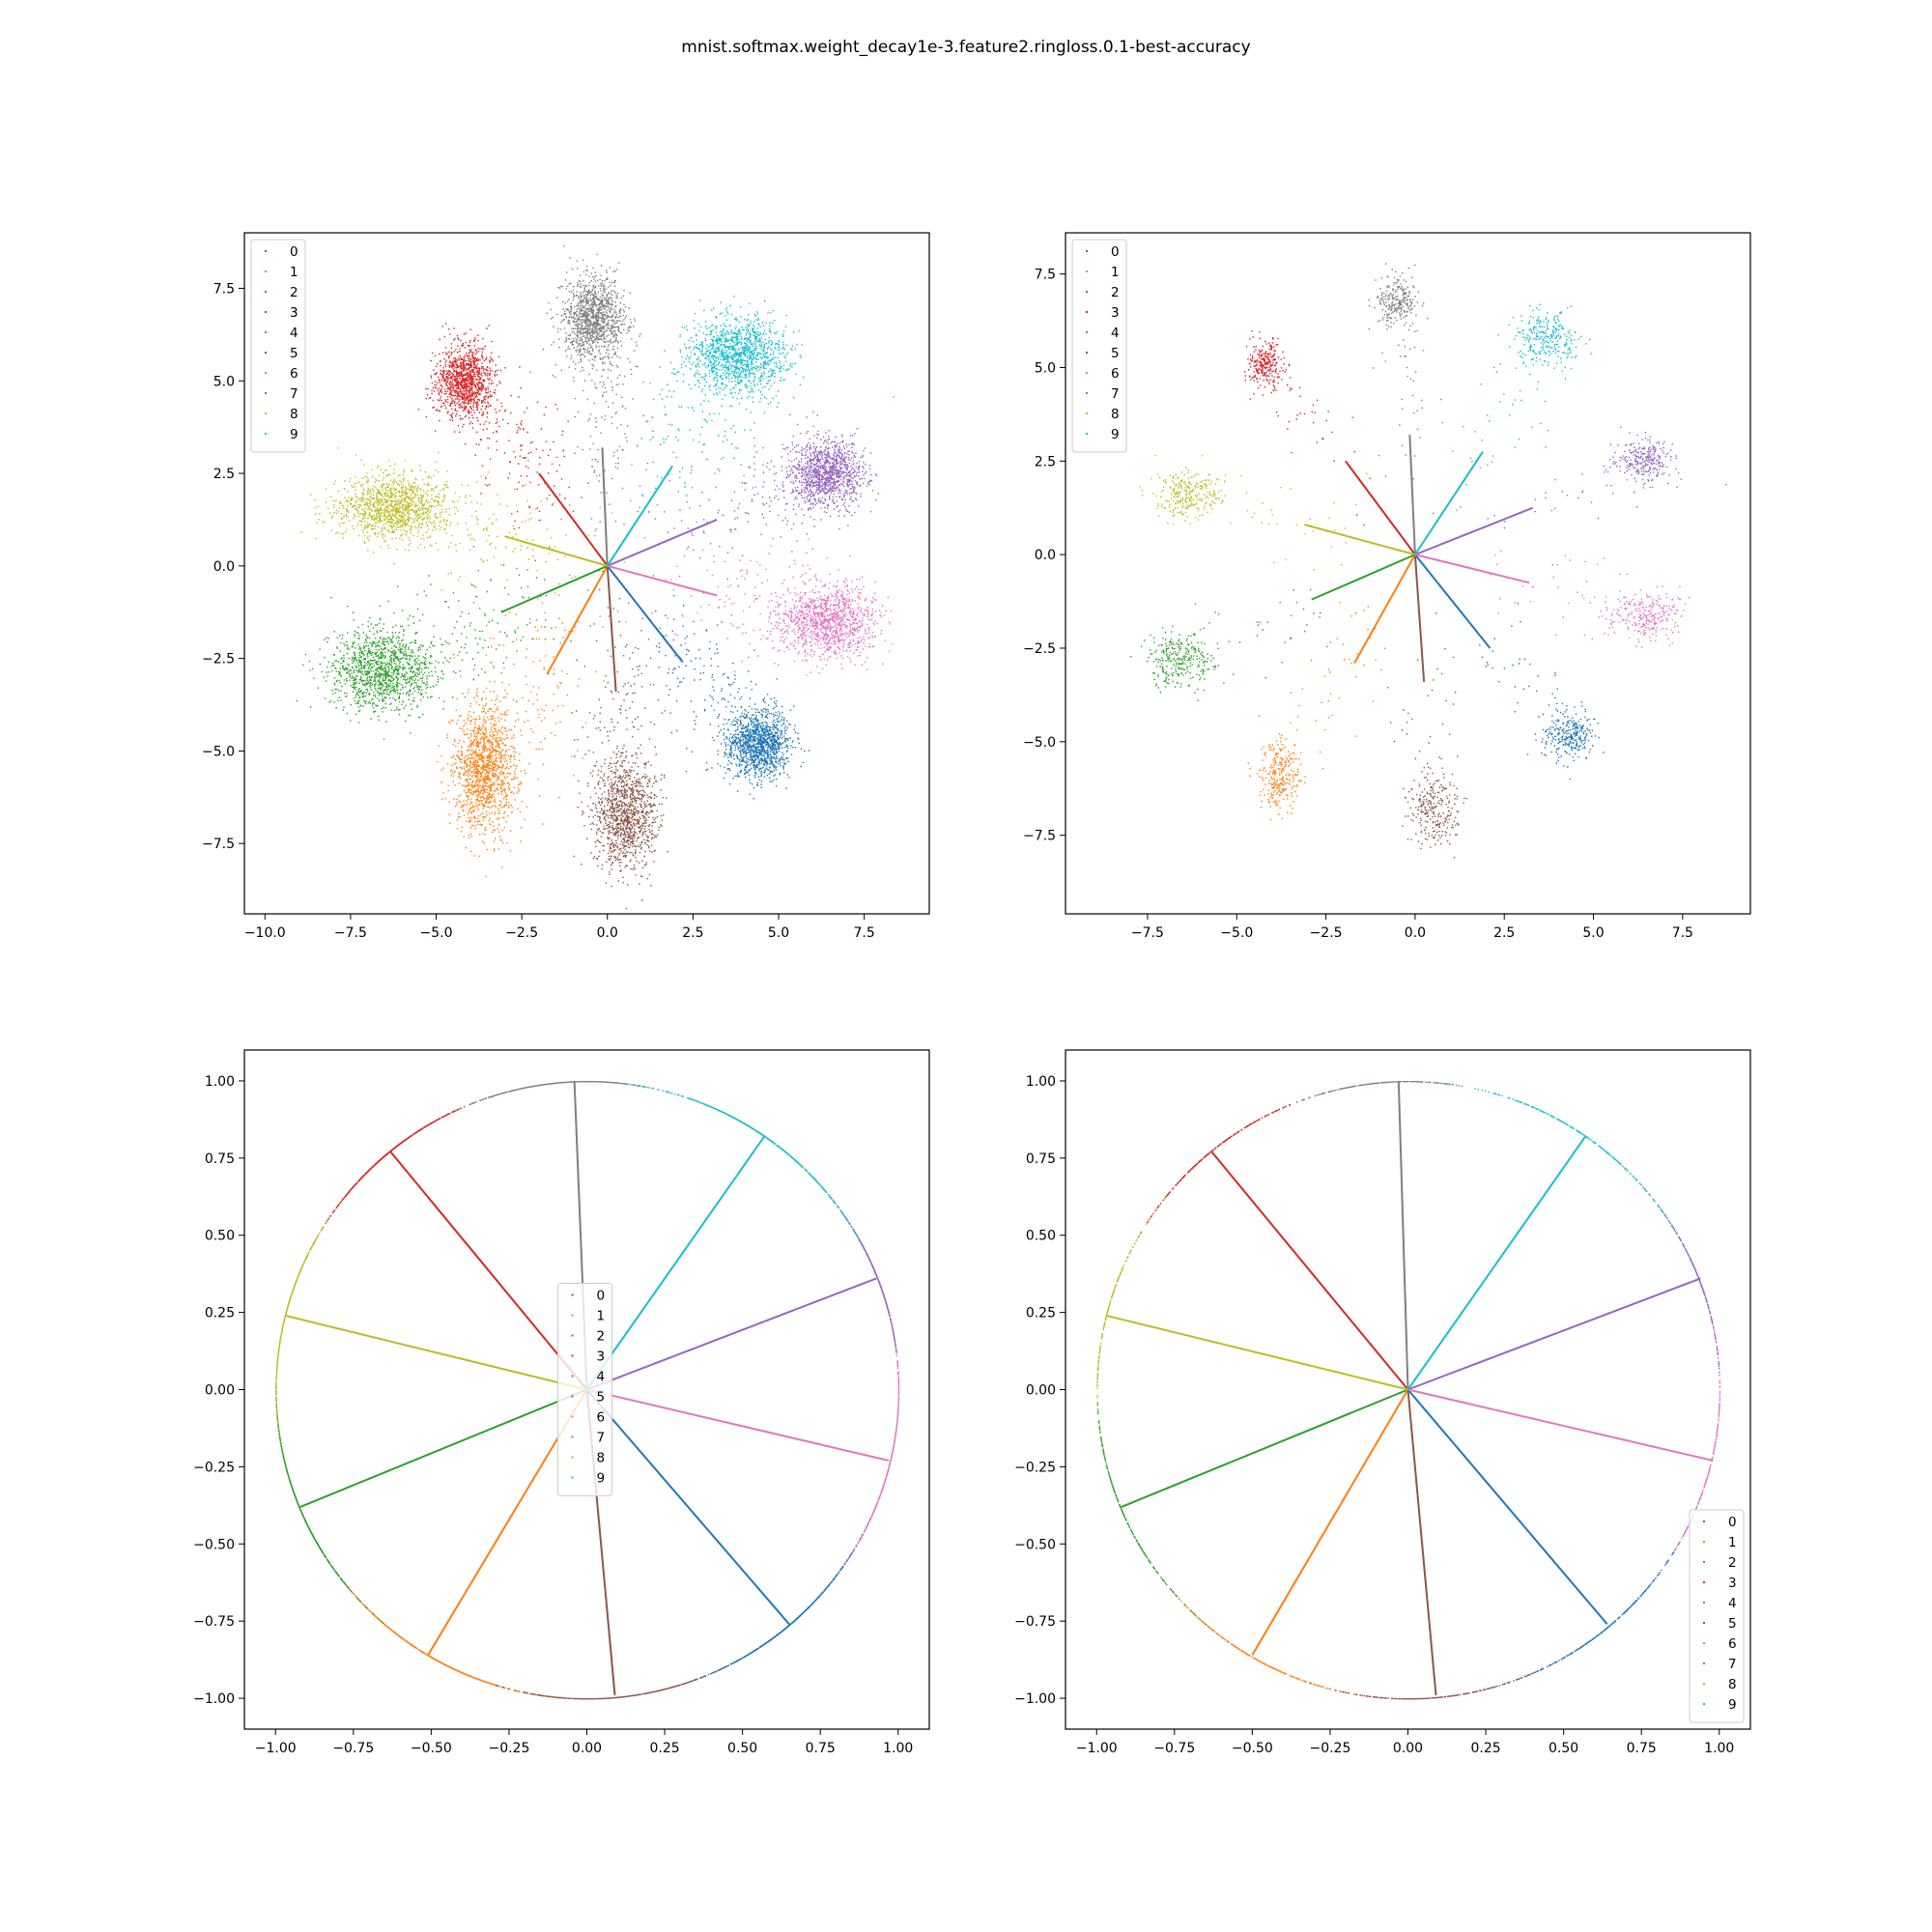  I want to click on x-tick-label: 2.5, so click(692, 933).